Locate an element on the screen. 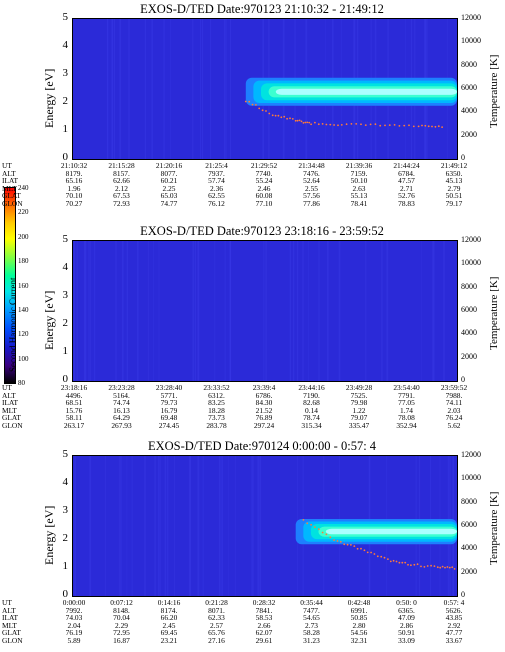  temperature-axis-label: Temperature [K] is located at coordinates (494, 313).